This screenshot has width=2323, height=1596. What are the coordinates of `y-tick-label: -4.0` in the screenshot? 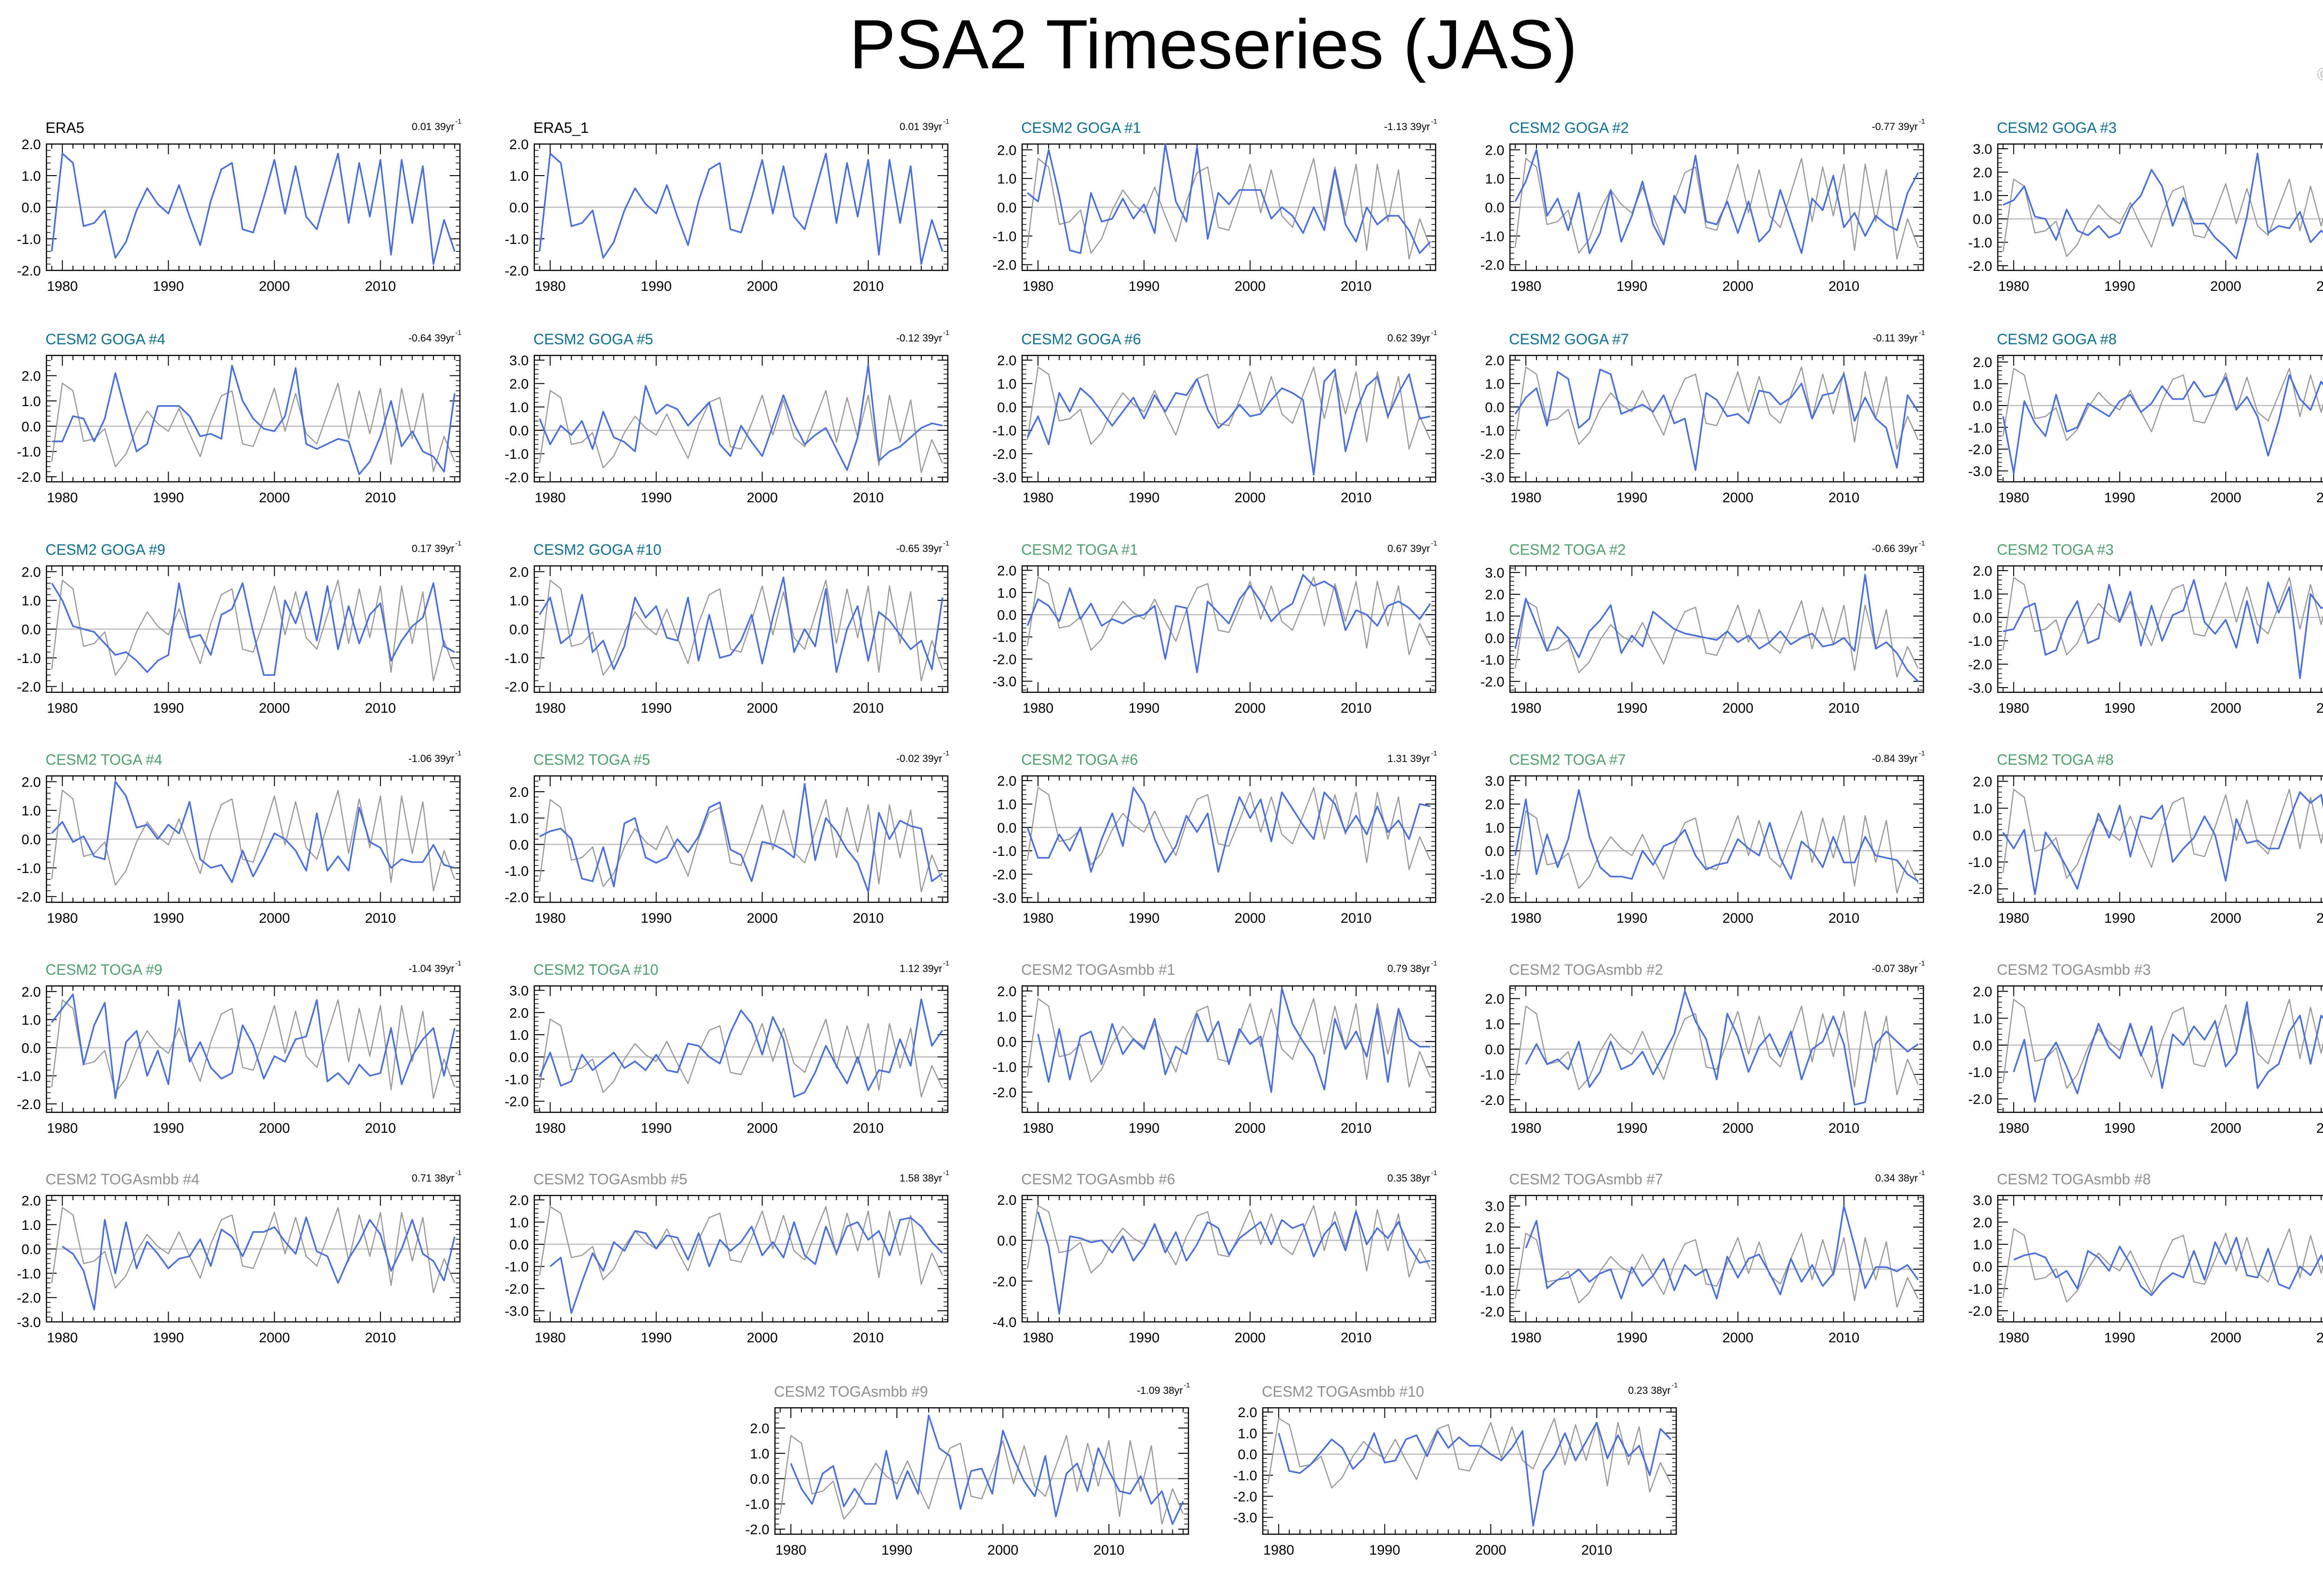 It's located at (1004, 1322).